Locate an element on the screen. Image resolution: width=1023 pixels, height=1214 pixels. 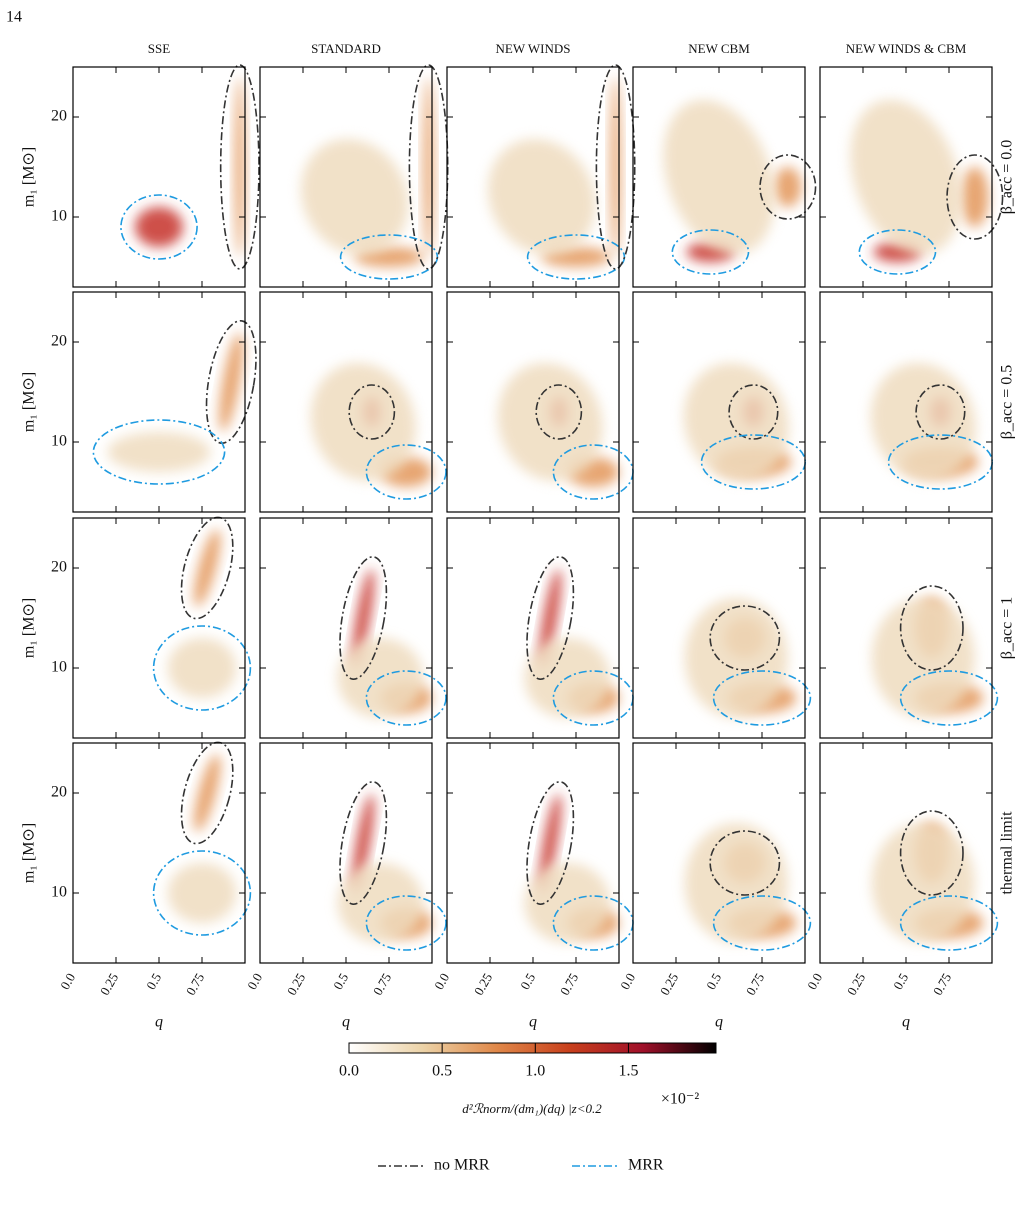
row-label: β_acc = 1 is located at coordinates (1007, 628).